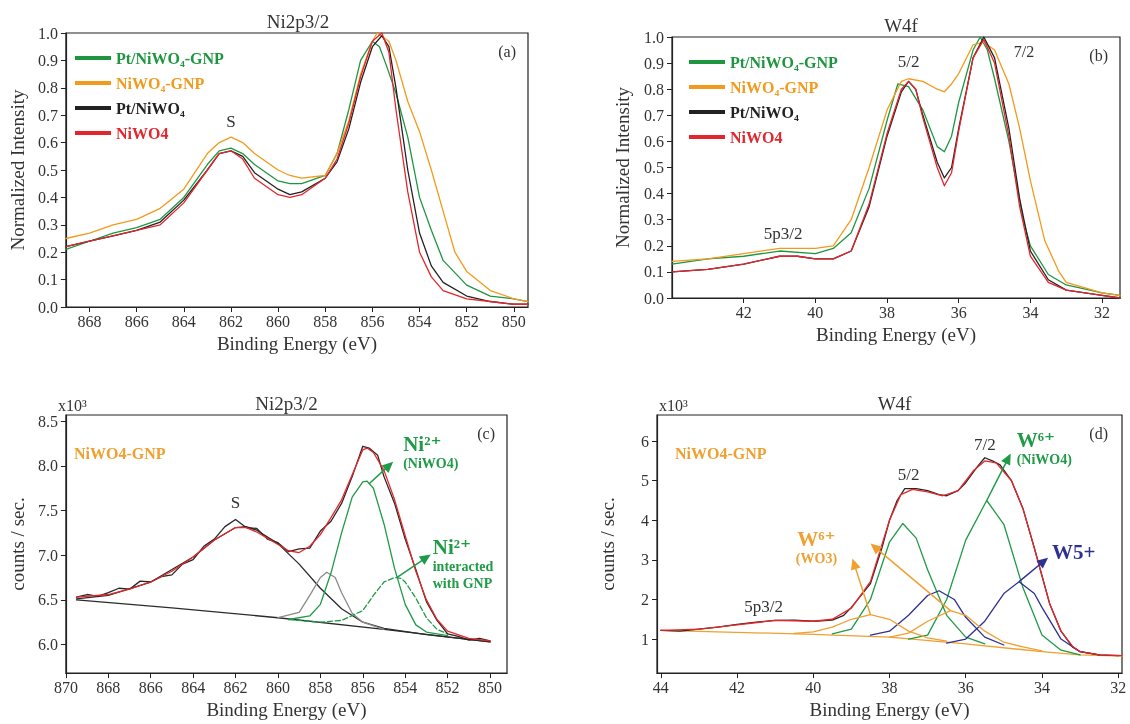  I want to click on annotation: Ni²⁺ (NiWO4), so click(431, 452).